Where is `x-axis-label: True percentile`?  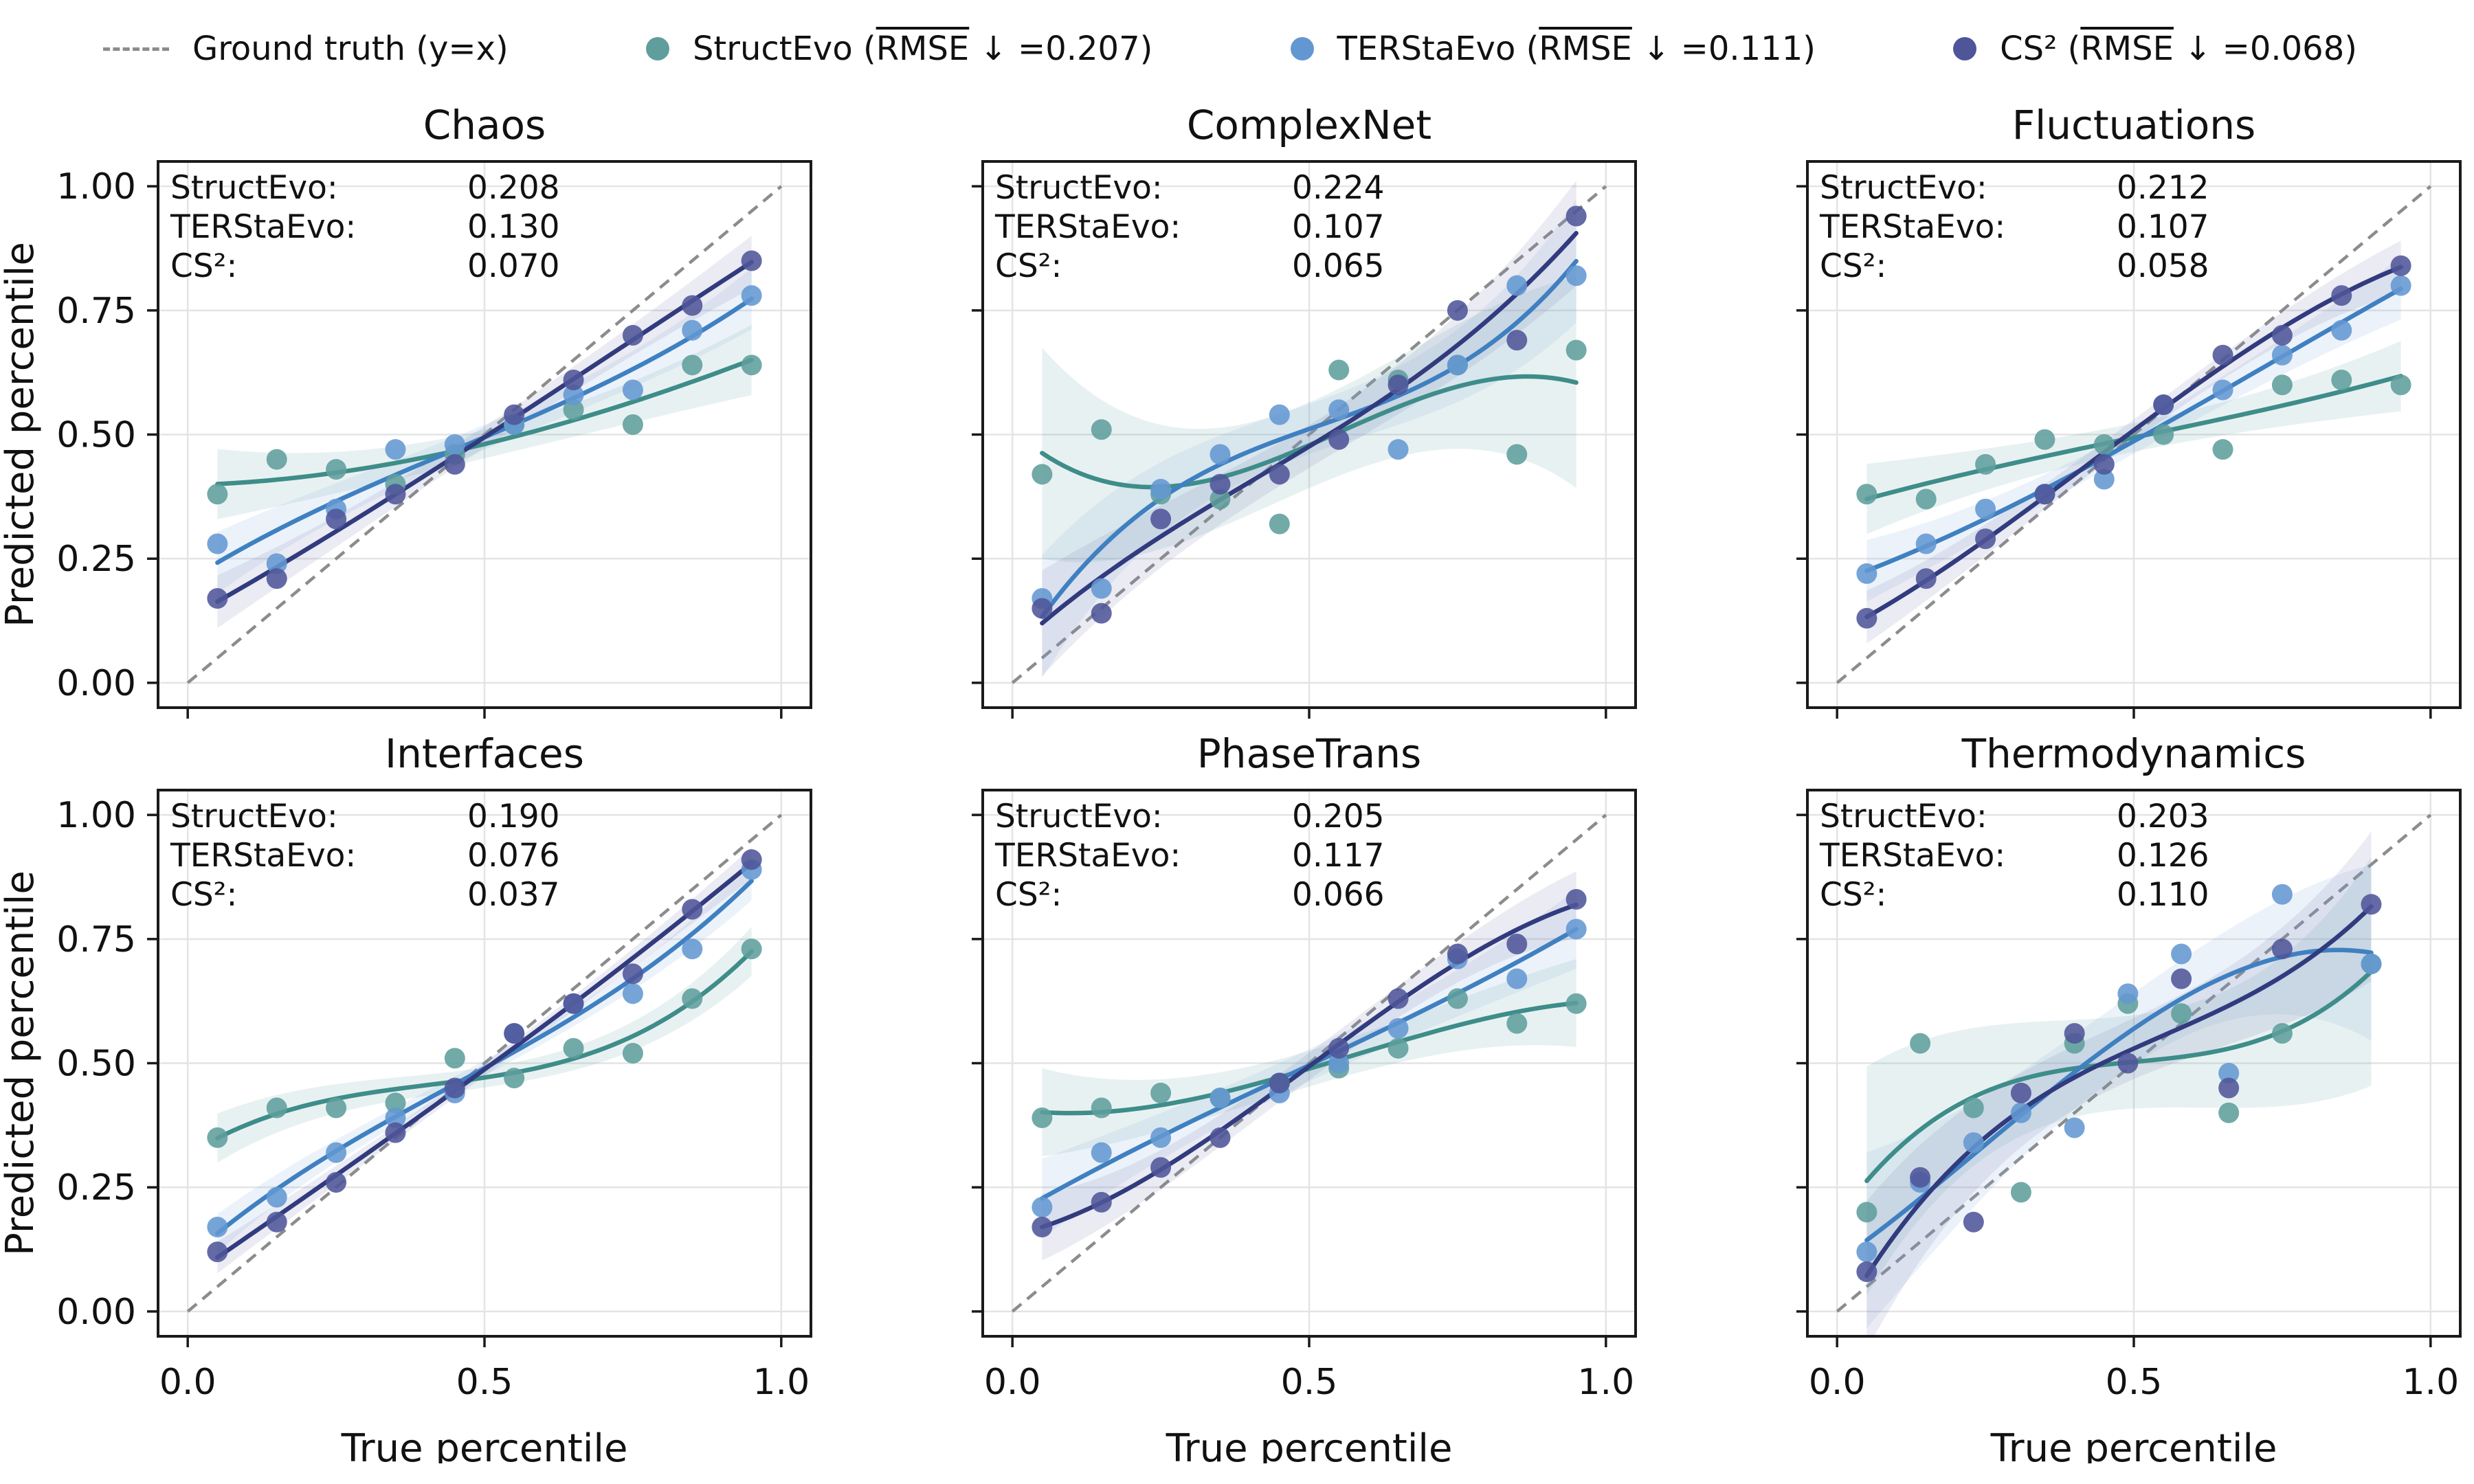
x-axis-label: True percentile is located at coordinates (2133, 1444).